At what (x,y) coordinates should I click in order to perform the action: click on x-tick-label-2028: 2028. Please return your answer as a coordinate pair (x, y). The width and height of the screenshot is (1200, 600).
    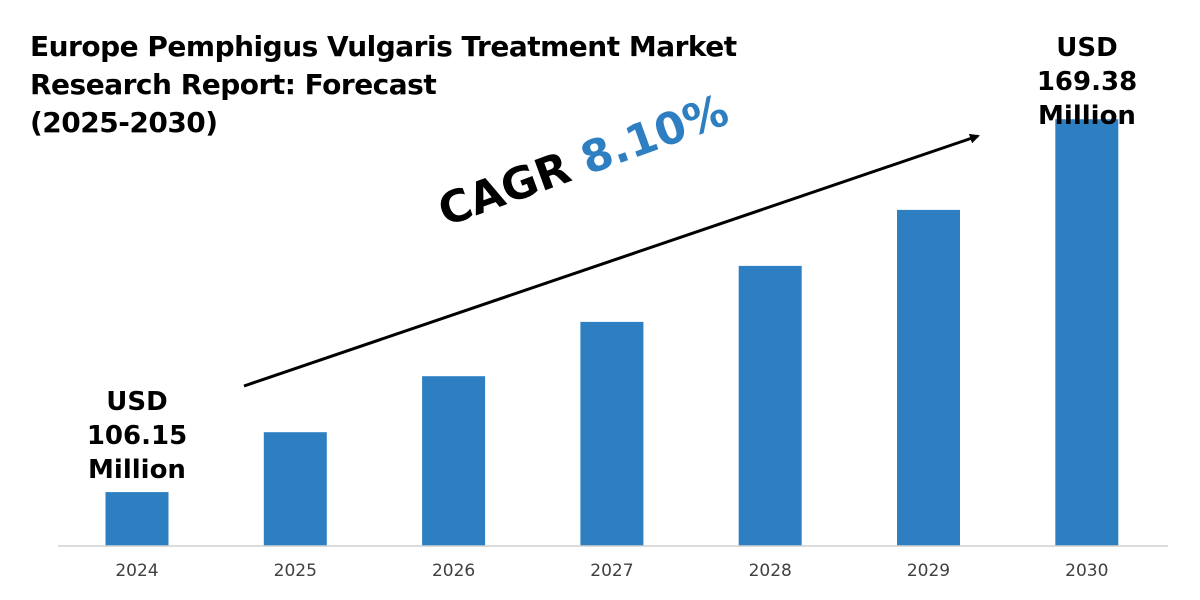
    Looking at the image, I should click on (770, 571).